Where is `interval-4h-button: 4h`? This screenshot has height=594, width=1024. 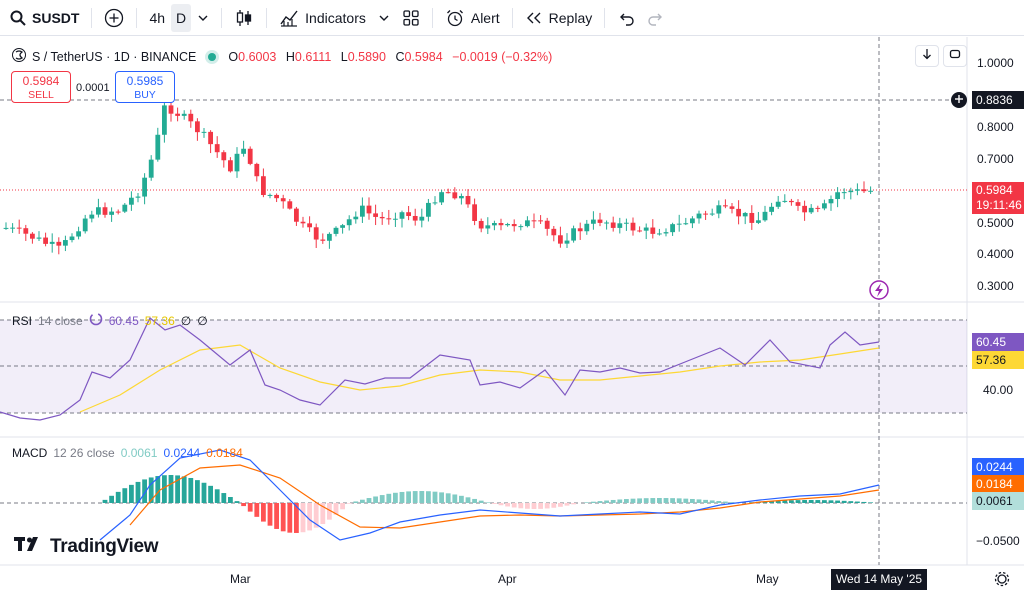
interval-4h-button: 4h is located at coordinates (157, 17).